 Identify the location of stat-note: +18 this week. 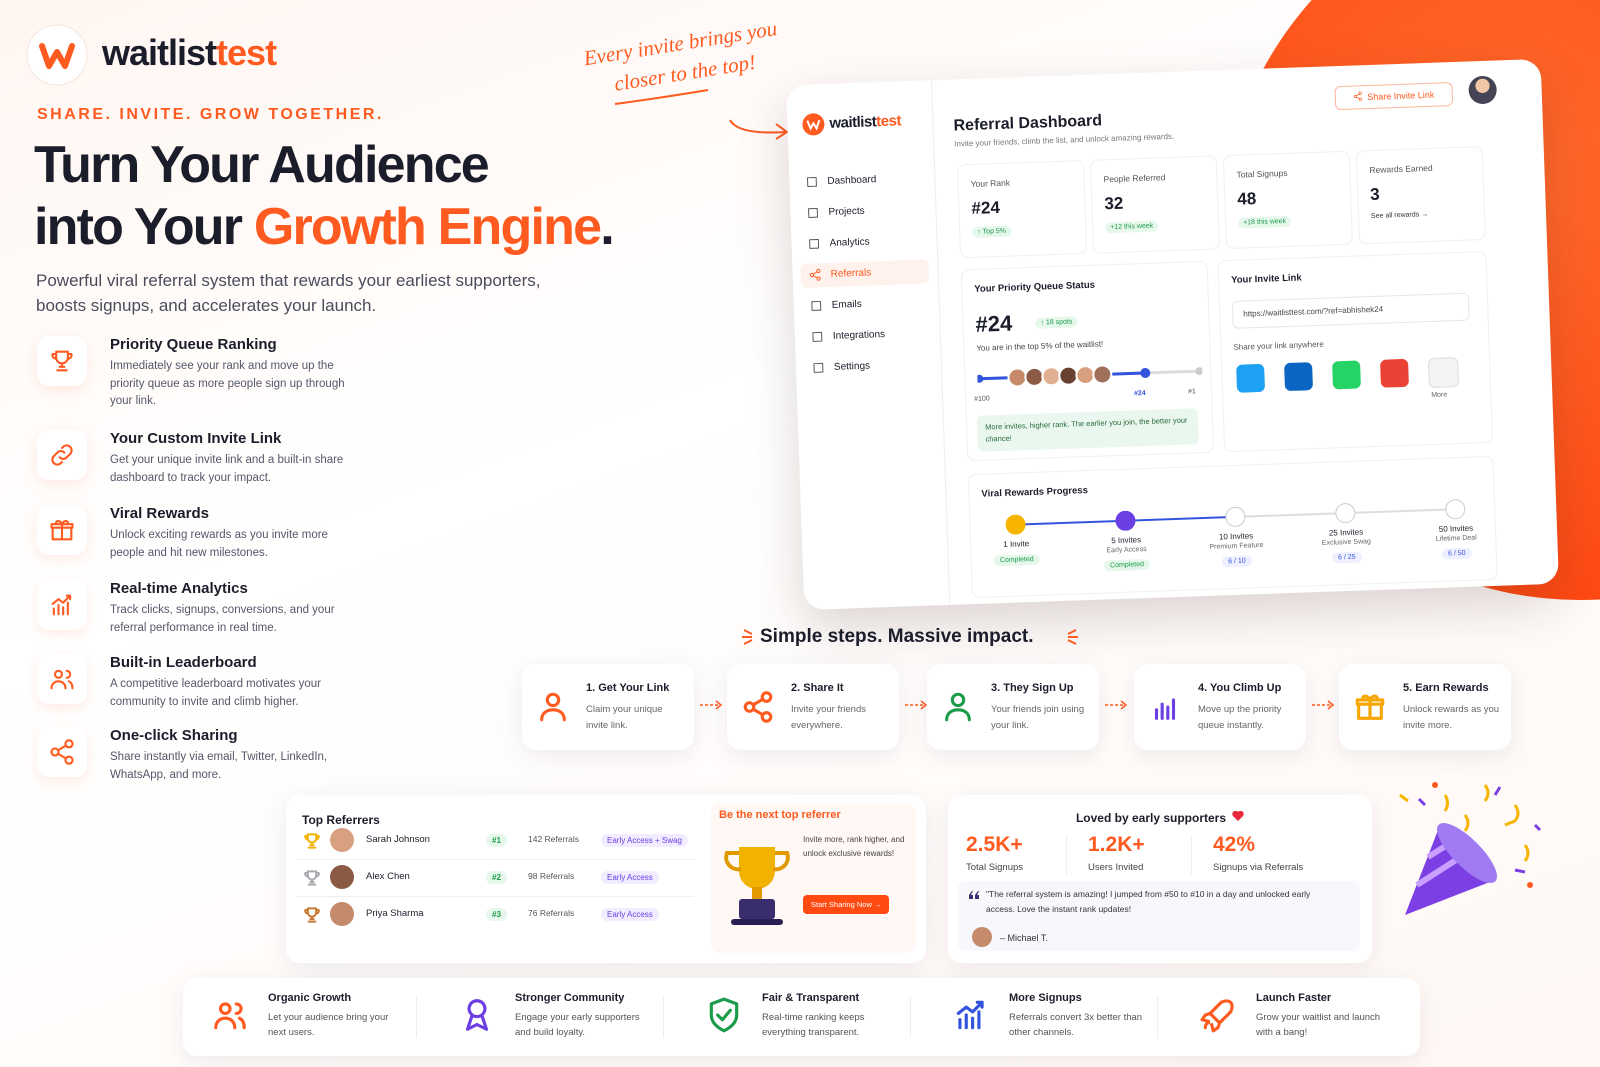
(1264, 222).